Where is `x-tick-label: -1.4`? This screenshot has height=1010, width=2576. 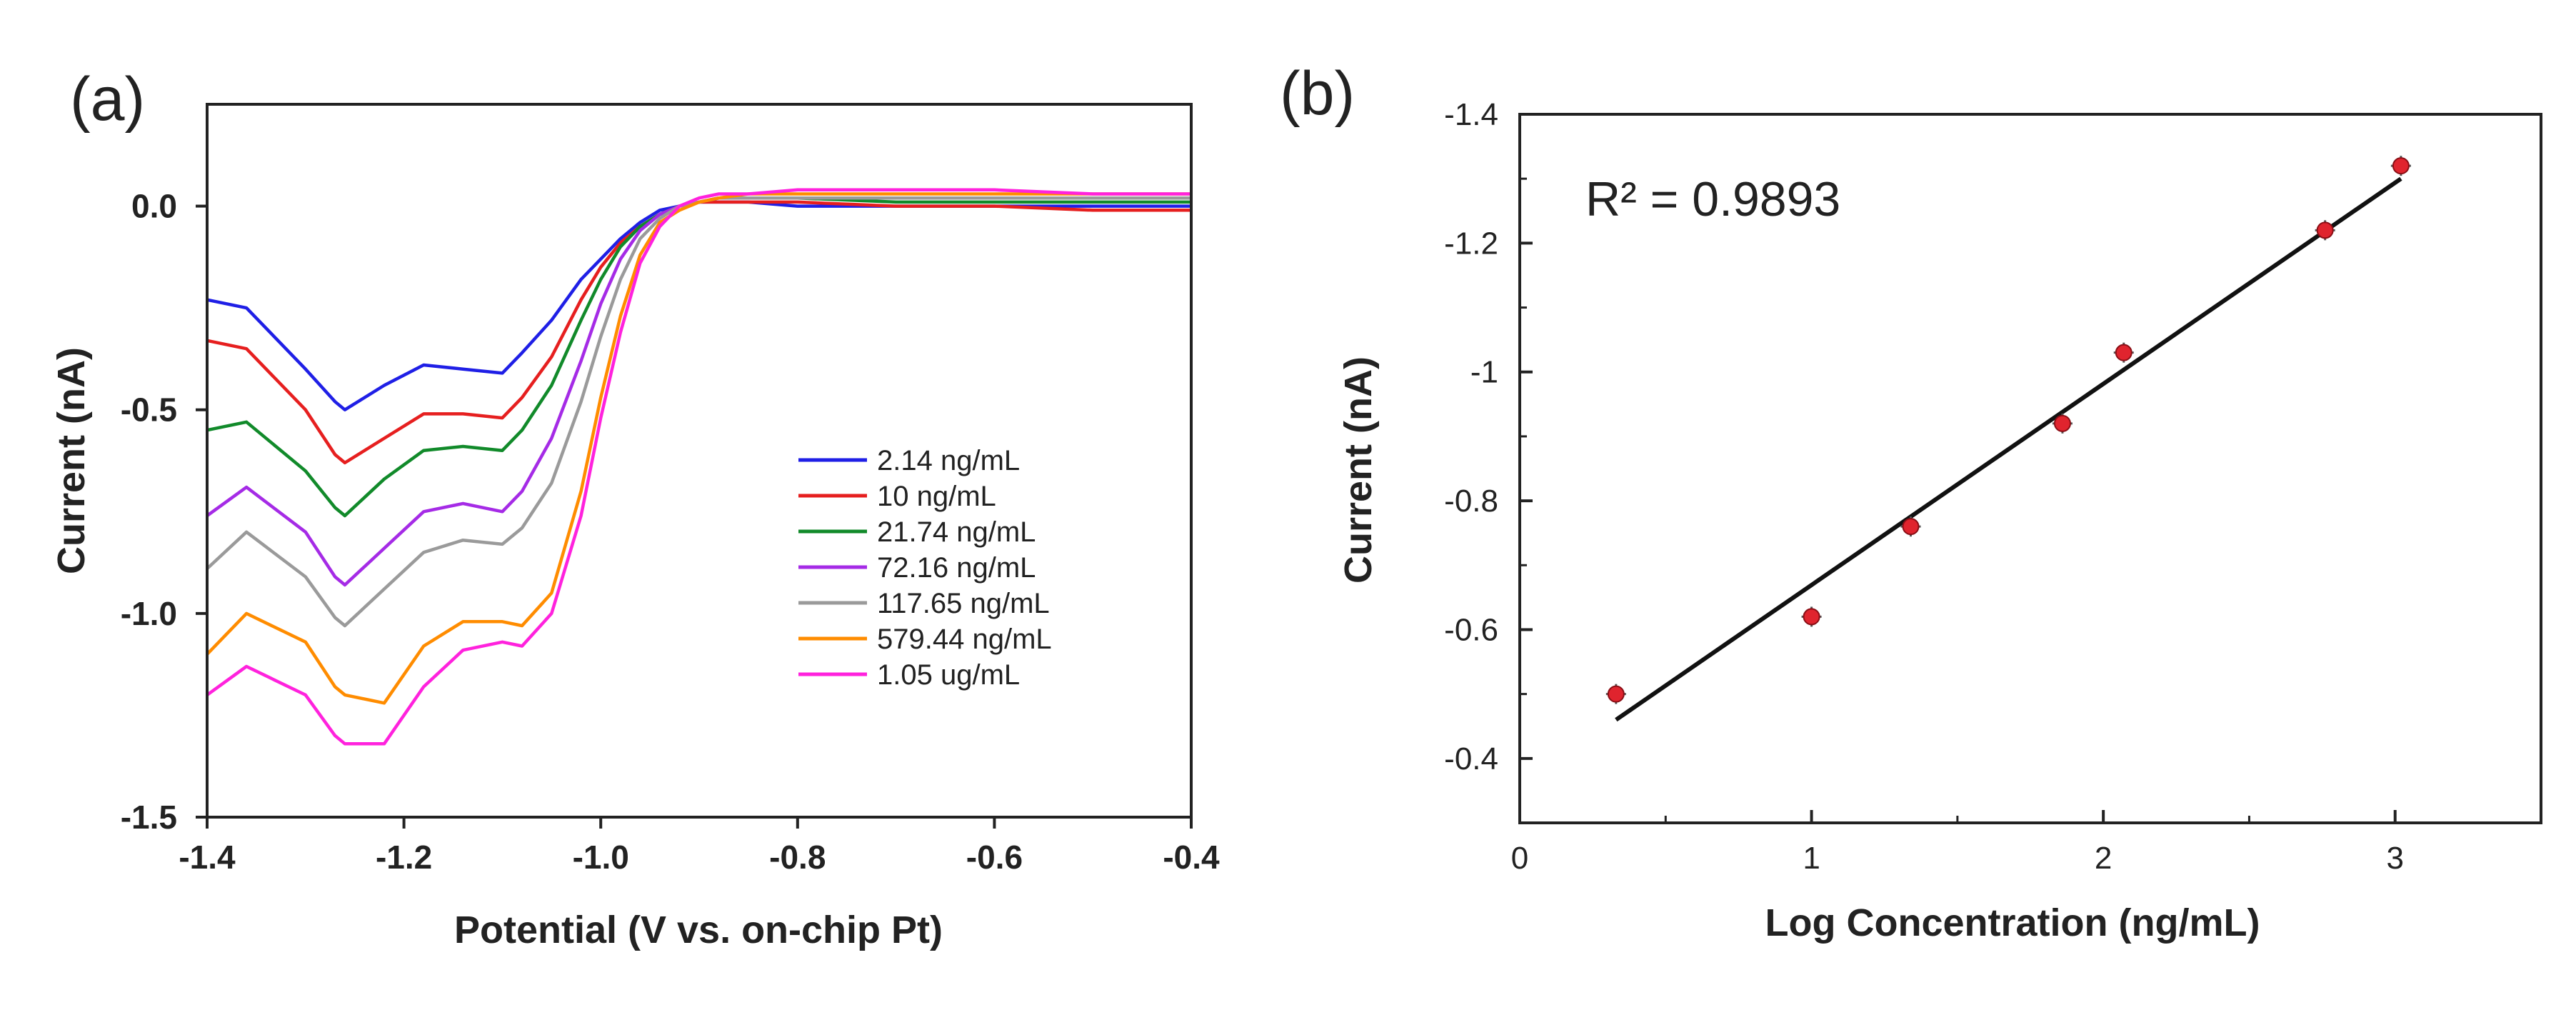
x-tick-label: -1.4 is located at coordinates (207, 857).